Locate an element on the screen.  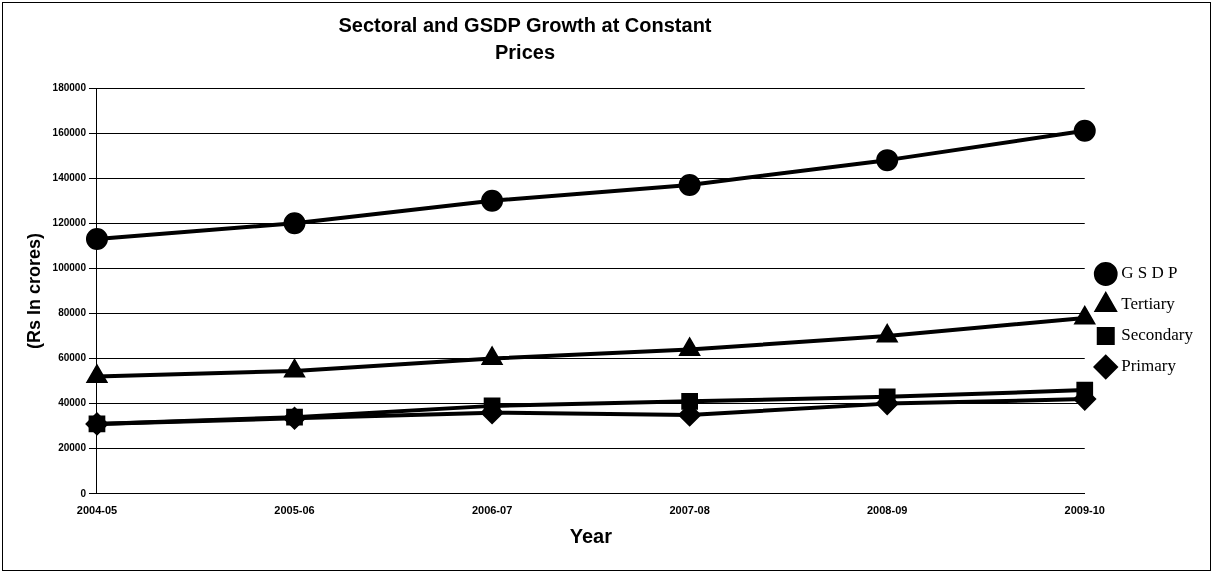
y-tick-label: 20000 is located at coordinates (72, 448).